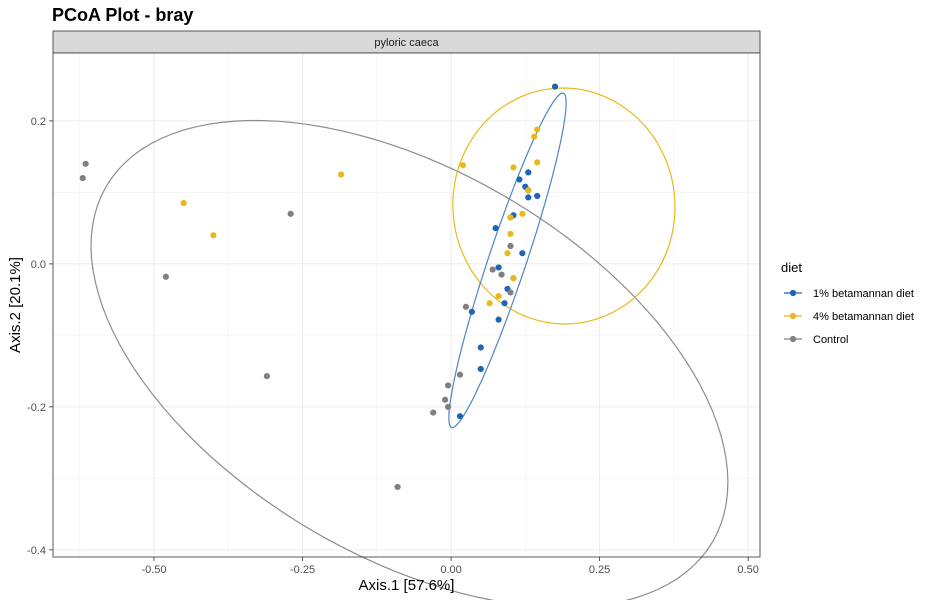 The width and height of the screenshot is (935, 600). Describe the element at coordinates (863, 294) in the screenshot. I see `legend-label: 1% betamannan diet` at that location.